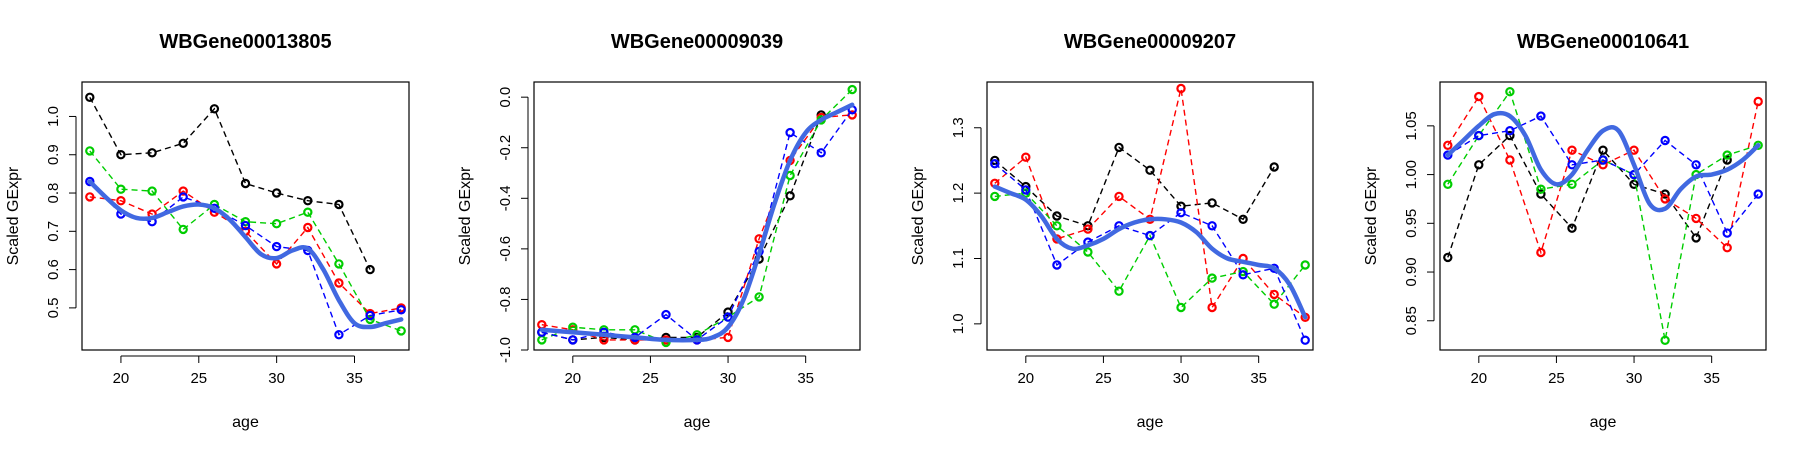  What do you see at coordinates (505, 97) in the screenshot?
I see `y-tick-label: 0.0` at bounding box center [505, 97].